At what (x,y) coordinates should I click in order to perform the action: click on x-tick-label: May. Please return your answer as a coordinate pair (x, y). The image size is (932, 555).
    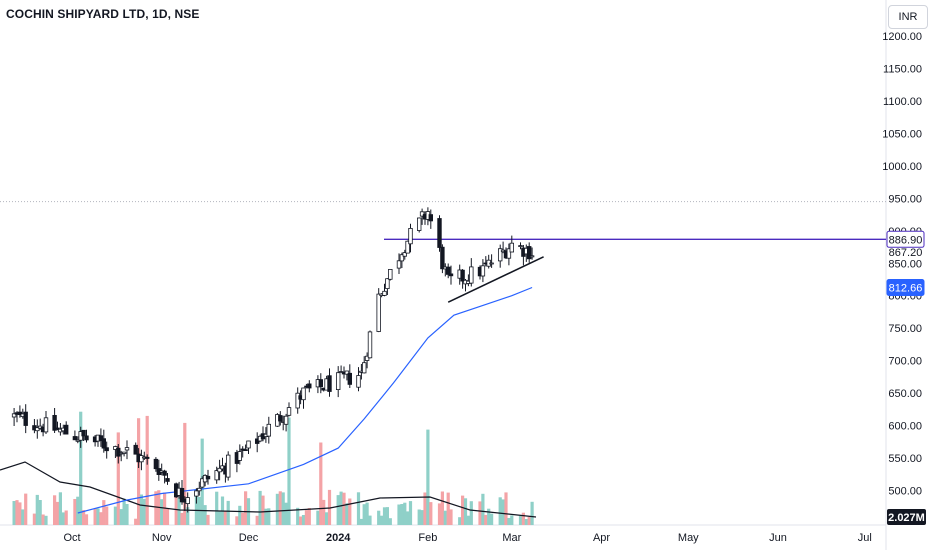
    Looking at the image, I should click on (688, 538).